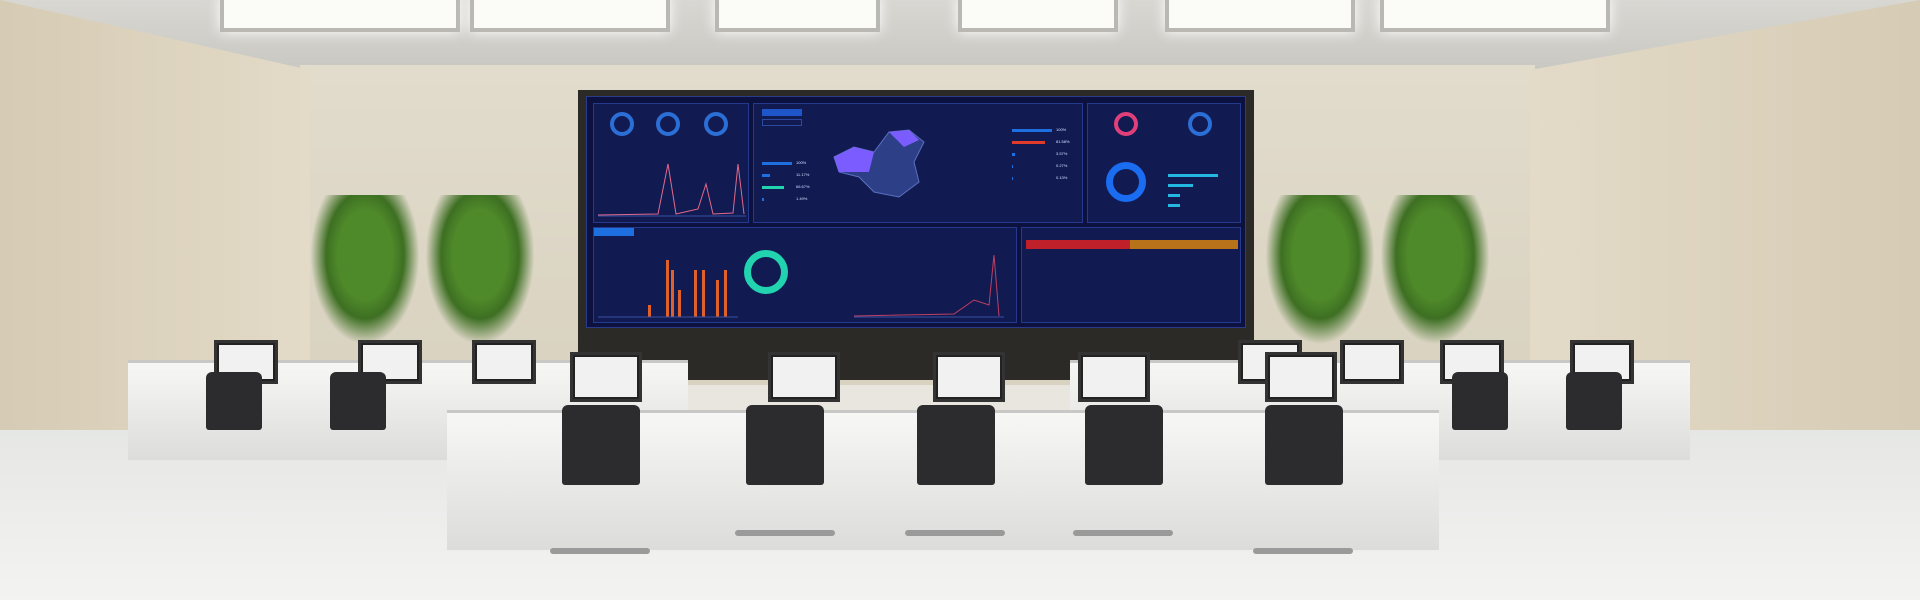 The image size is (1920, 600). I want to click on percent-label: 3.57%, so click(1062, 153).